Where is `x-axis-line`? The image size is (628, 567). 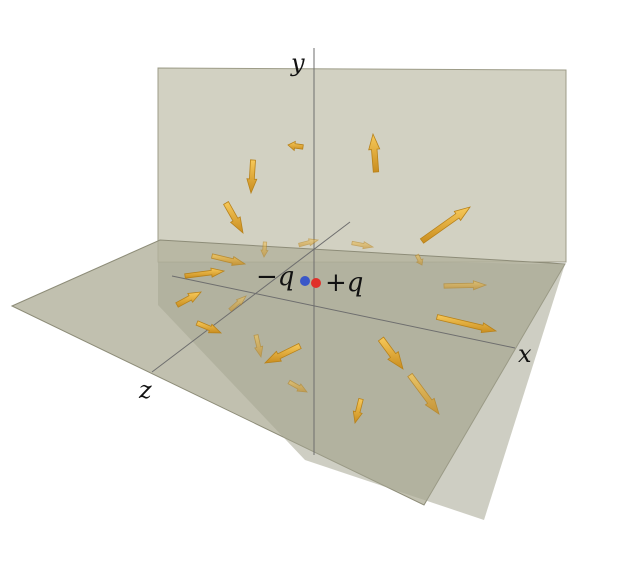
x-axis-line is located at coordinates (343, 312).